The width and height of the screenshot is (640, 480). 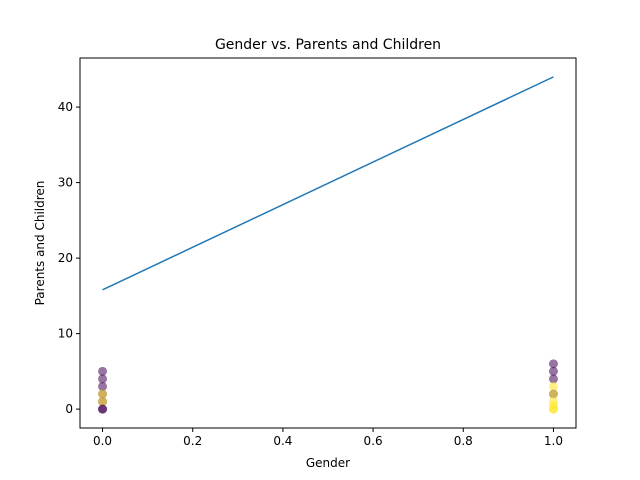 What do you see at coordinates (373, 441) in the screenshot?
I see `x-tick-label: 0.6` at bounding box center [373, 441].